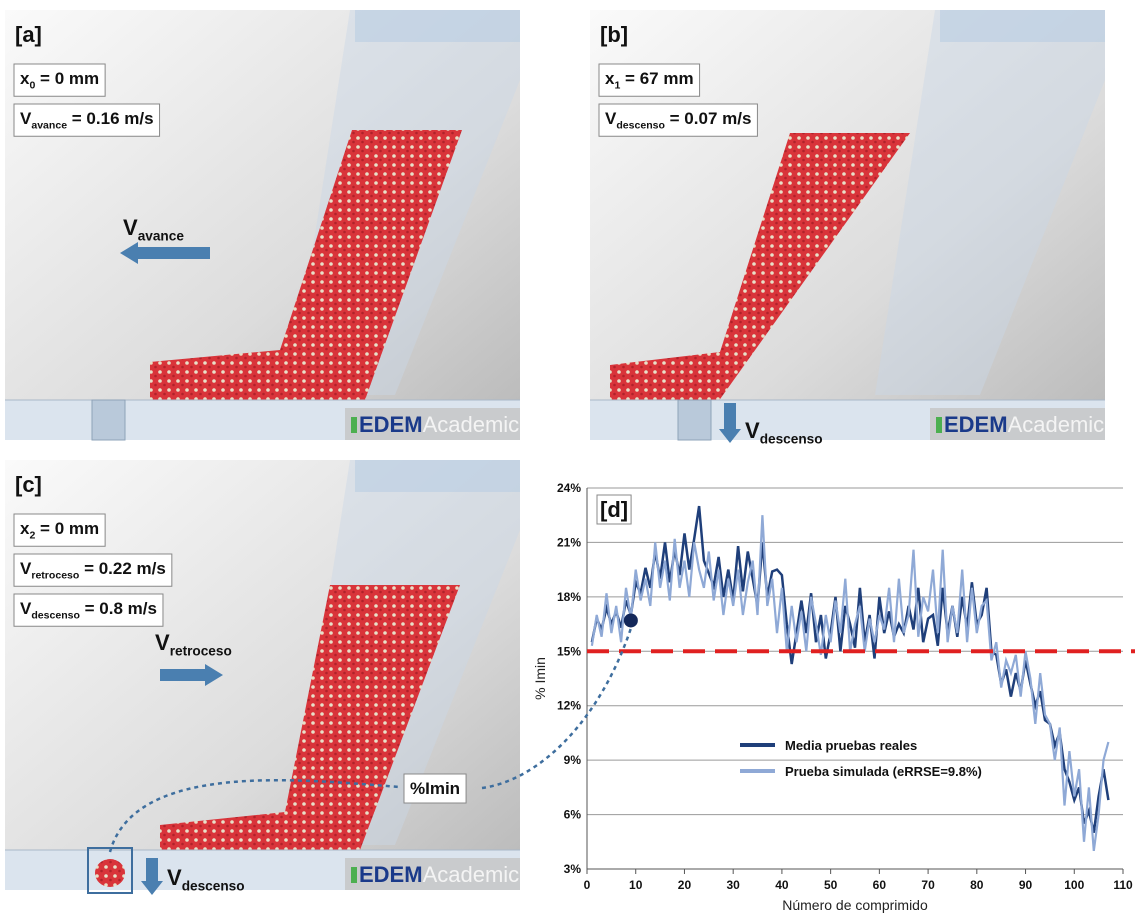 This screenshot has width=1137, height=923. I want to click on parameter: x2 = 0 mm, so click(59, 530).